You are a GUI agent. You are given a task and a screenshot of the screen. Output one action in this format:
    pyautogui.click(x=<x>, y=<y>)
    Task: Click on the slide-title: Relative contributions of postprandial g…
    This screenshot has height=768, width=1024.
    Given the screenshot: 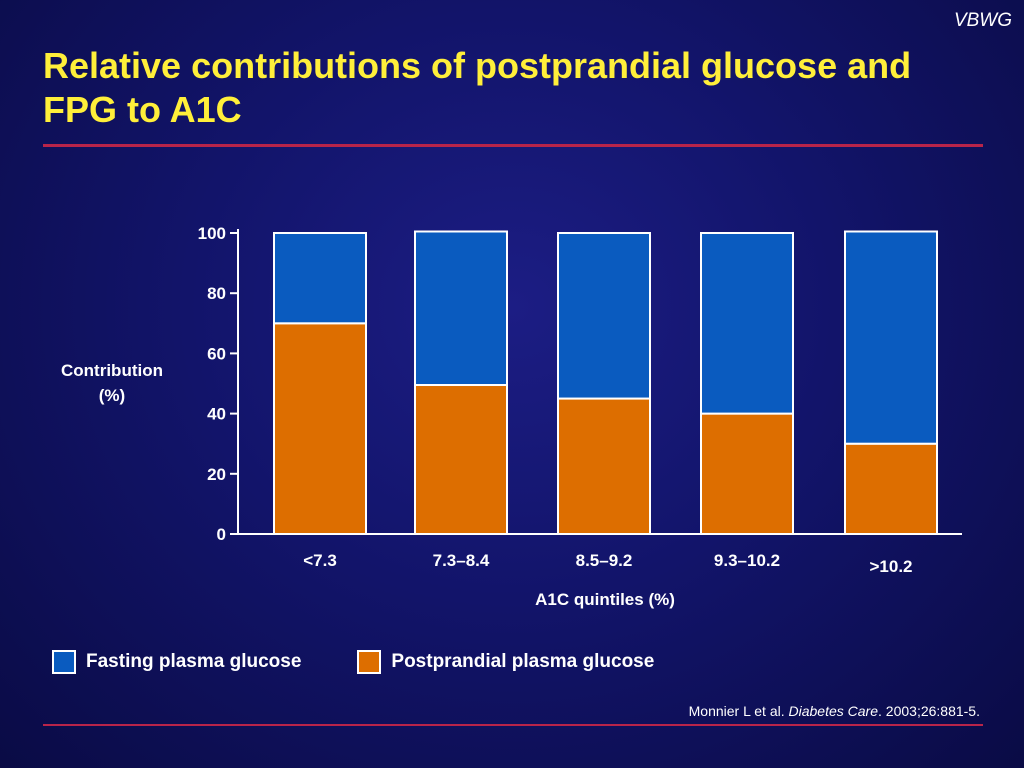 What is the action you would take?
    pyautogui.click(x=477, y=87)
    